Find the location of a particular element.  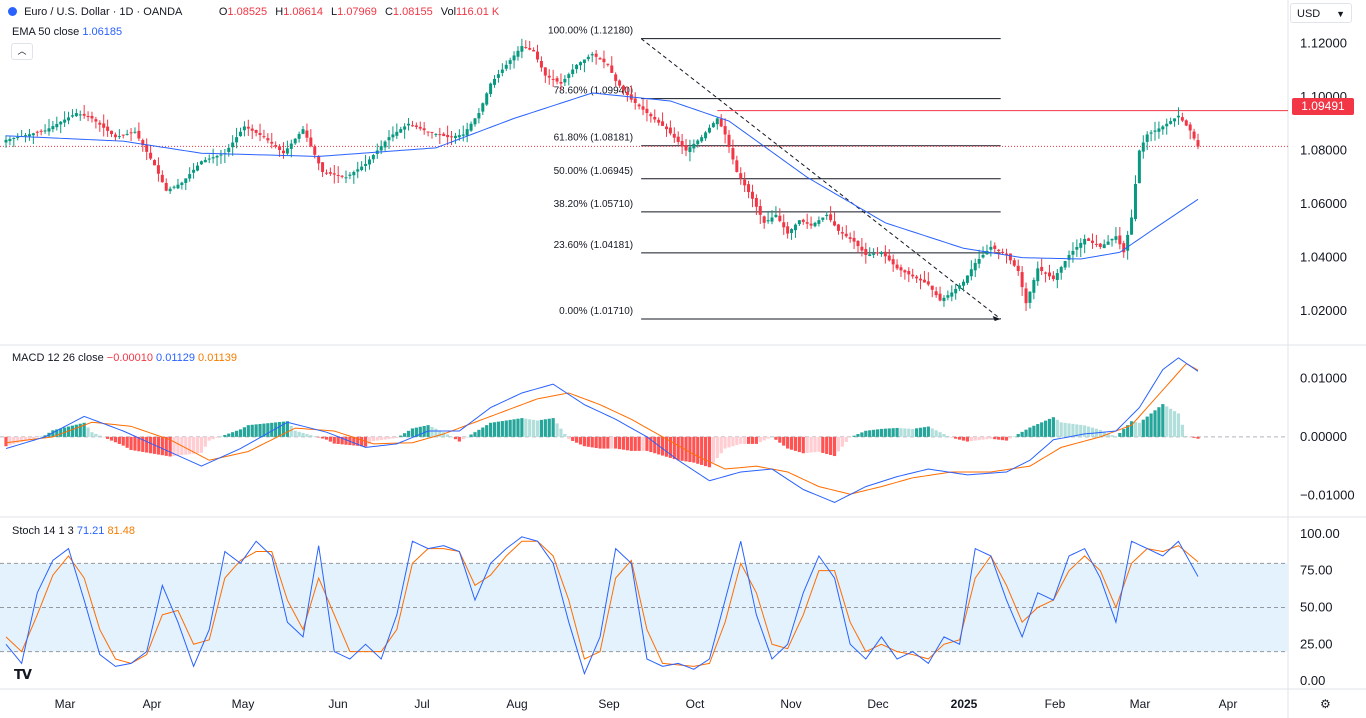

symbol-title: Euro / U.S. Dollar · 1D · OANDA is located at coordinates (103, 12).